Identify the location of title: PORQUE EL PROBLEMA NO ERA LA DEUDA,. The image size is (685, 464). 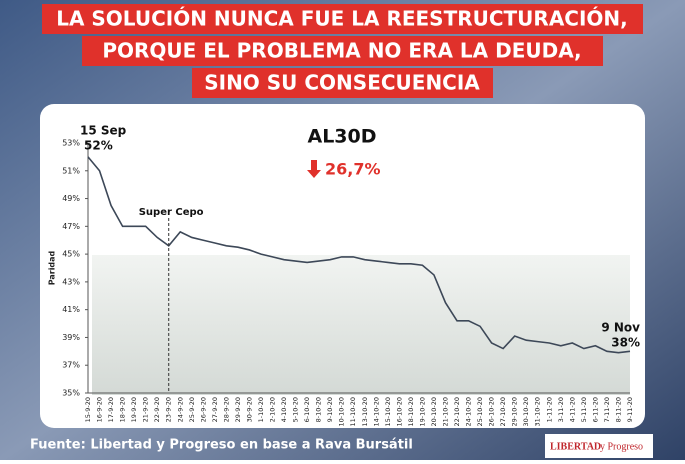
(341, 51).